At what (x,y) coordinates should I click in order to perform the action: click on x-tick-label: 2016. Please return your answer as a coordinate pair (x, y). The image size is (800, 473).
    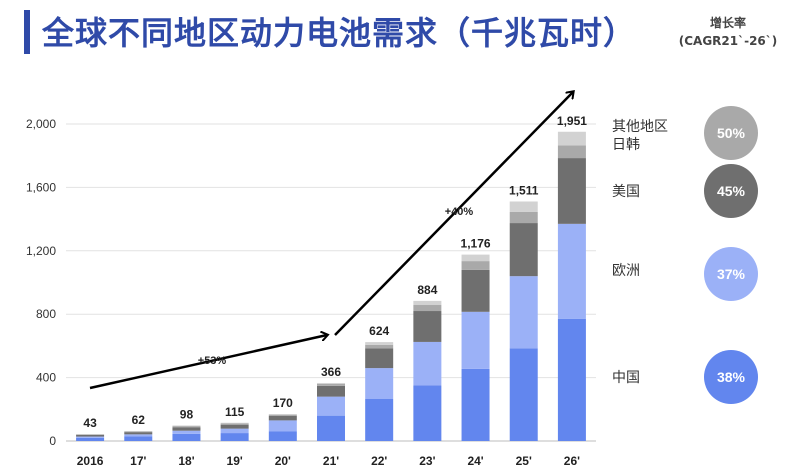
    Looking at the image, I should click on (90, 461).